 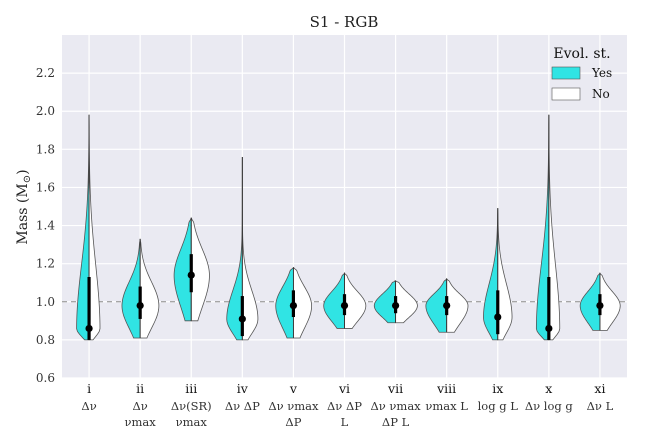 I want to click on chart-title: S1 - RGB, so click(x=344, y=22).